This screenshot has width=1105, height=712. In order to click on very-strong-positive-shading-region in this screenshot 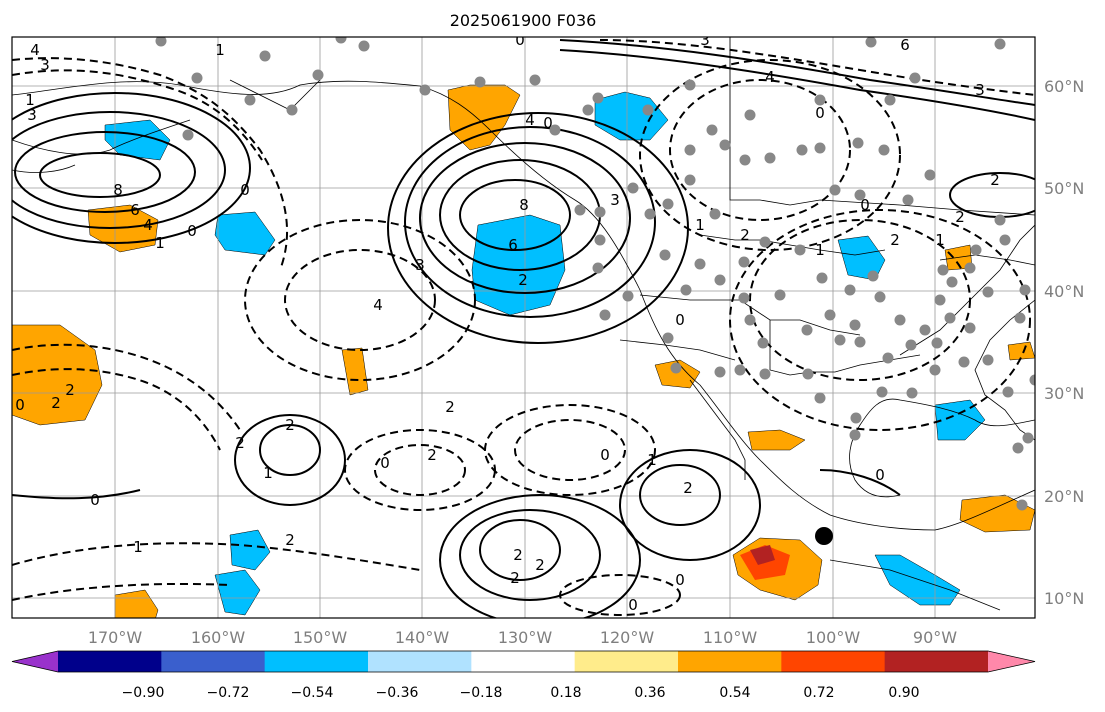, I will do `click(762, 555)`.